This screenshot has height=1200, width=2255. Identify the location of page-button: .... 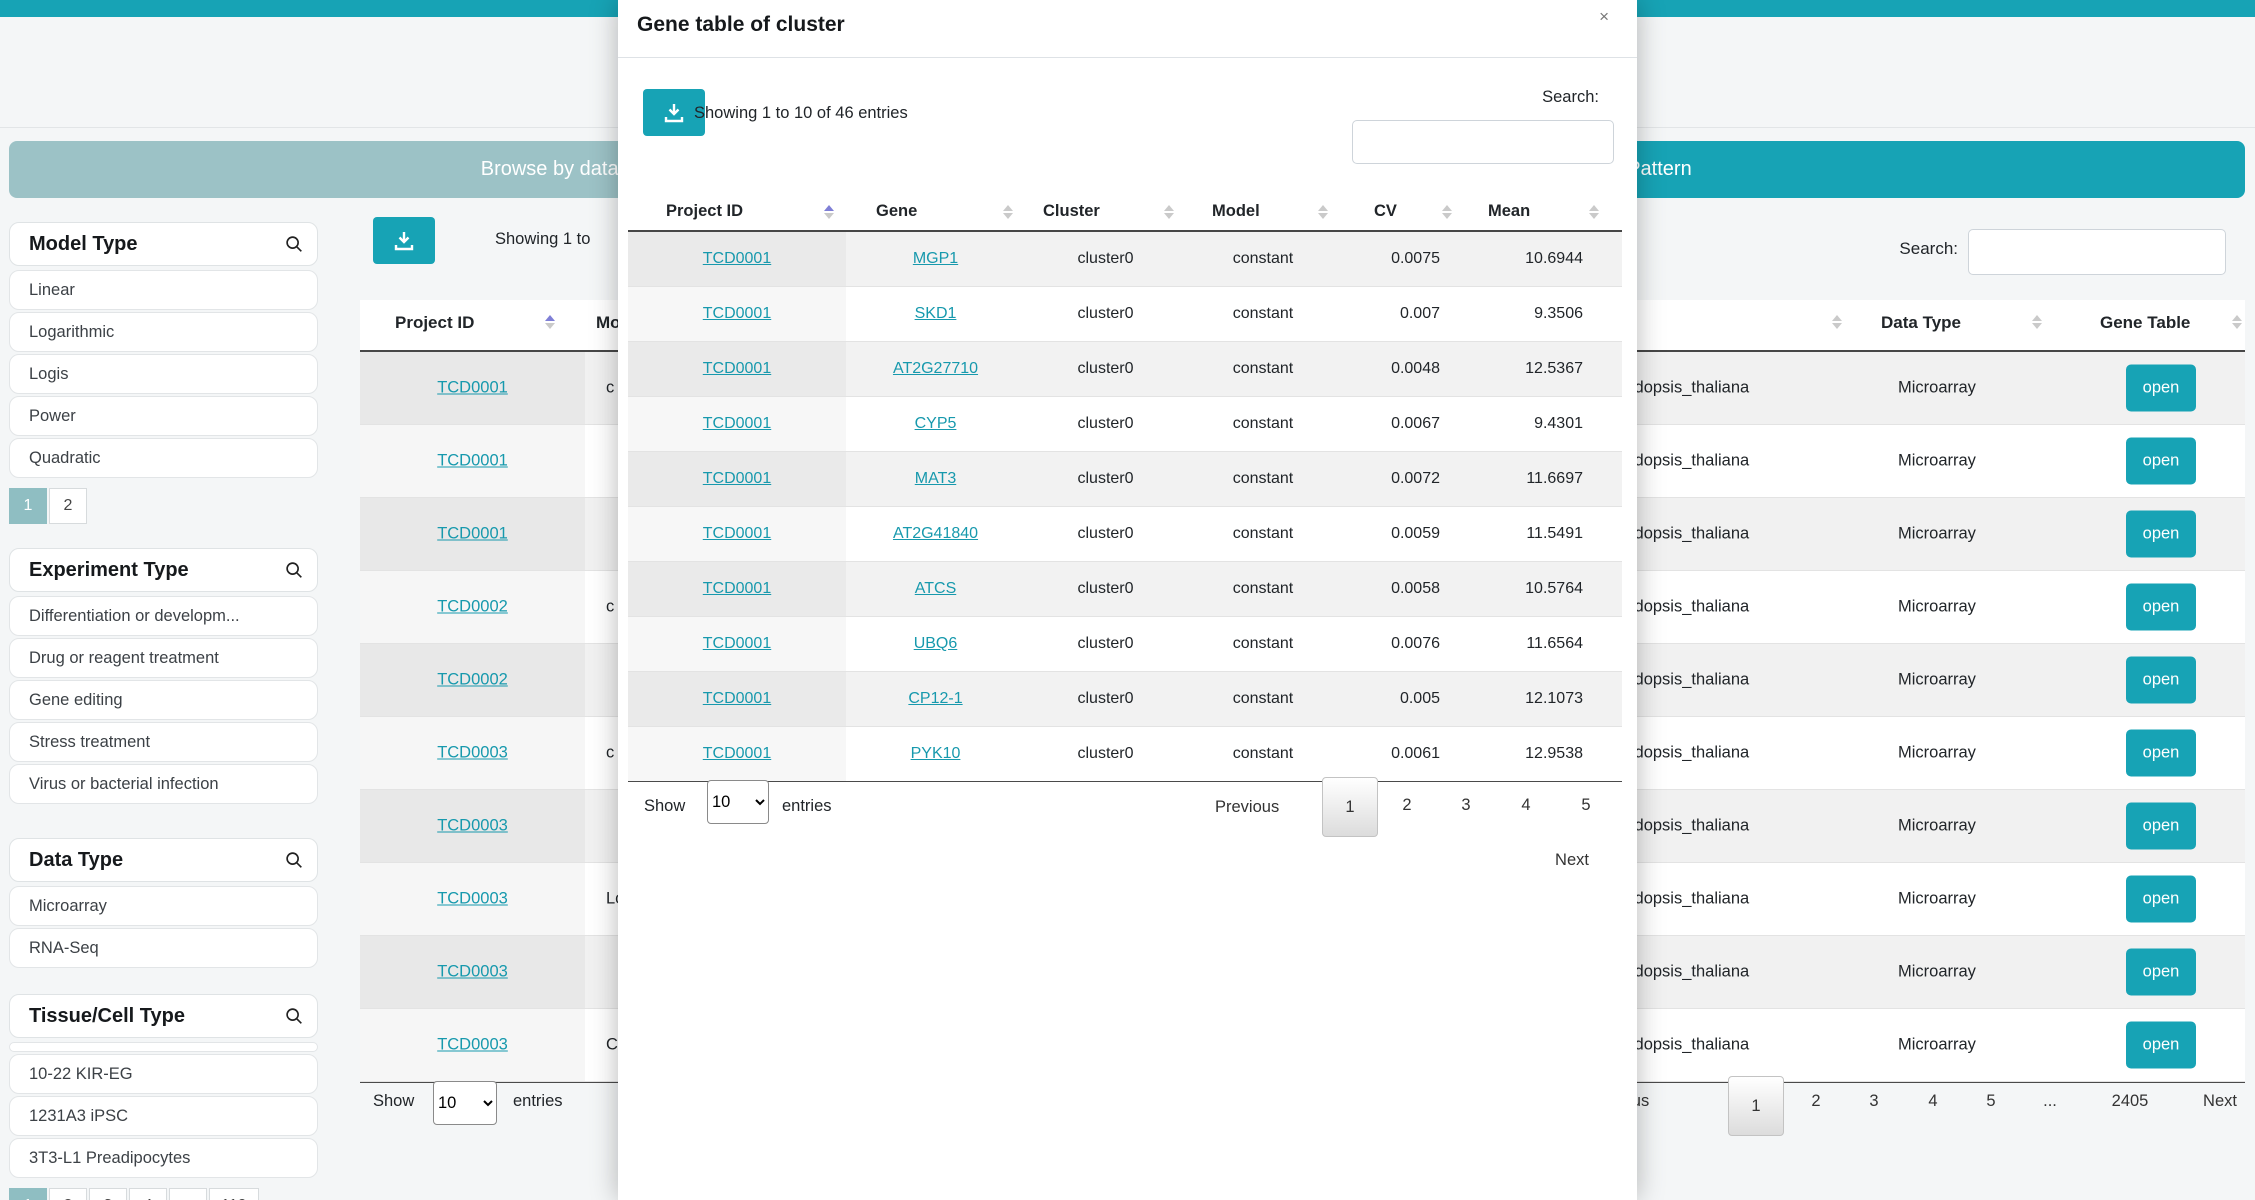
(188, 1194).